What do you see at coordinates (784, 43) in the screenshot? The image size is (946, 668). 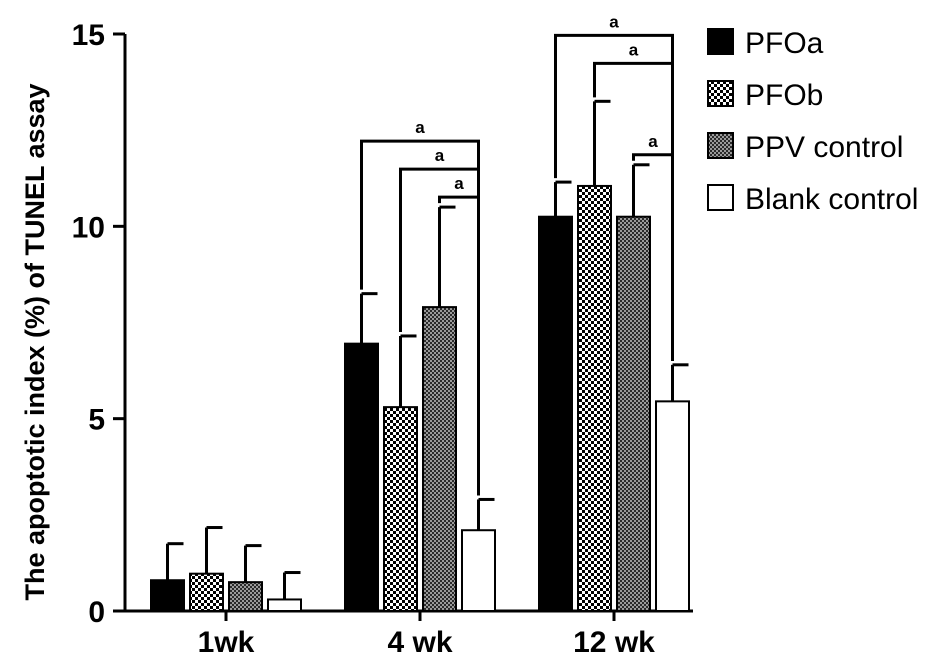 I see `legend-label: PFOa` at bounding box center [784, 43].